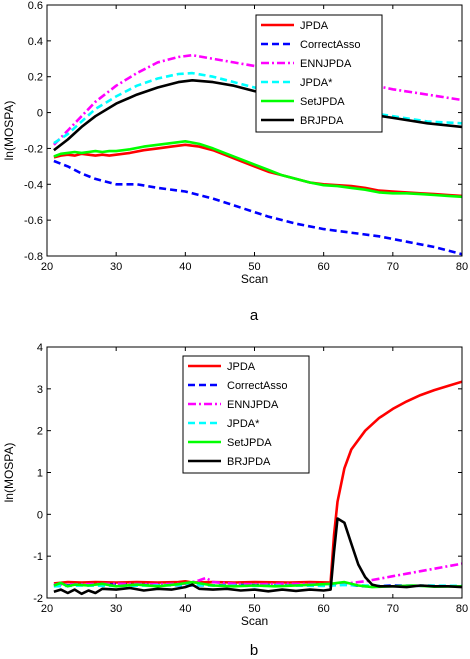 Image resolution: width=470 pixels, height=659 pixels. I want to click on y-tick-label: 3, so click(40, 390).